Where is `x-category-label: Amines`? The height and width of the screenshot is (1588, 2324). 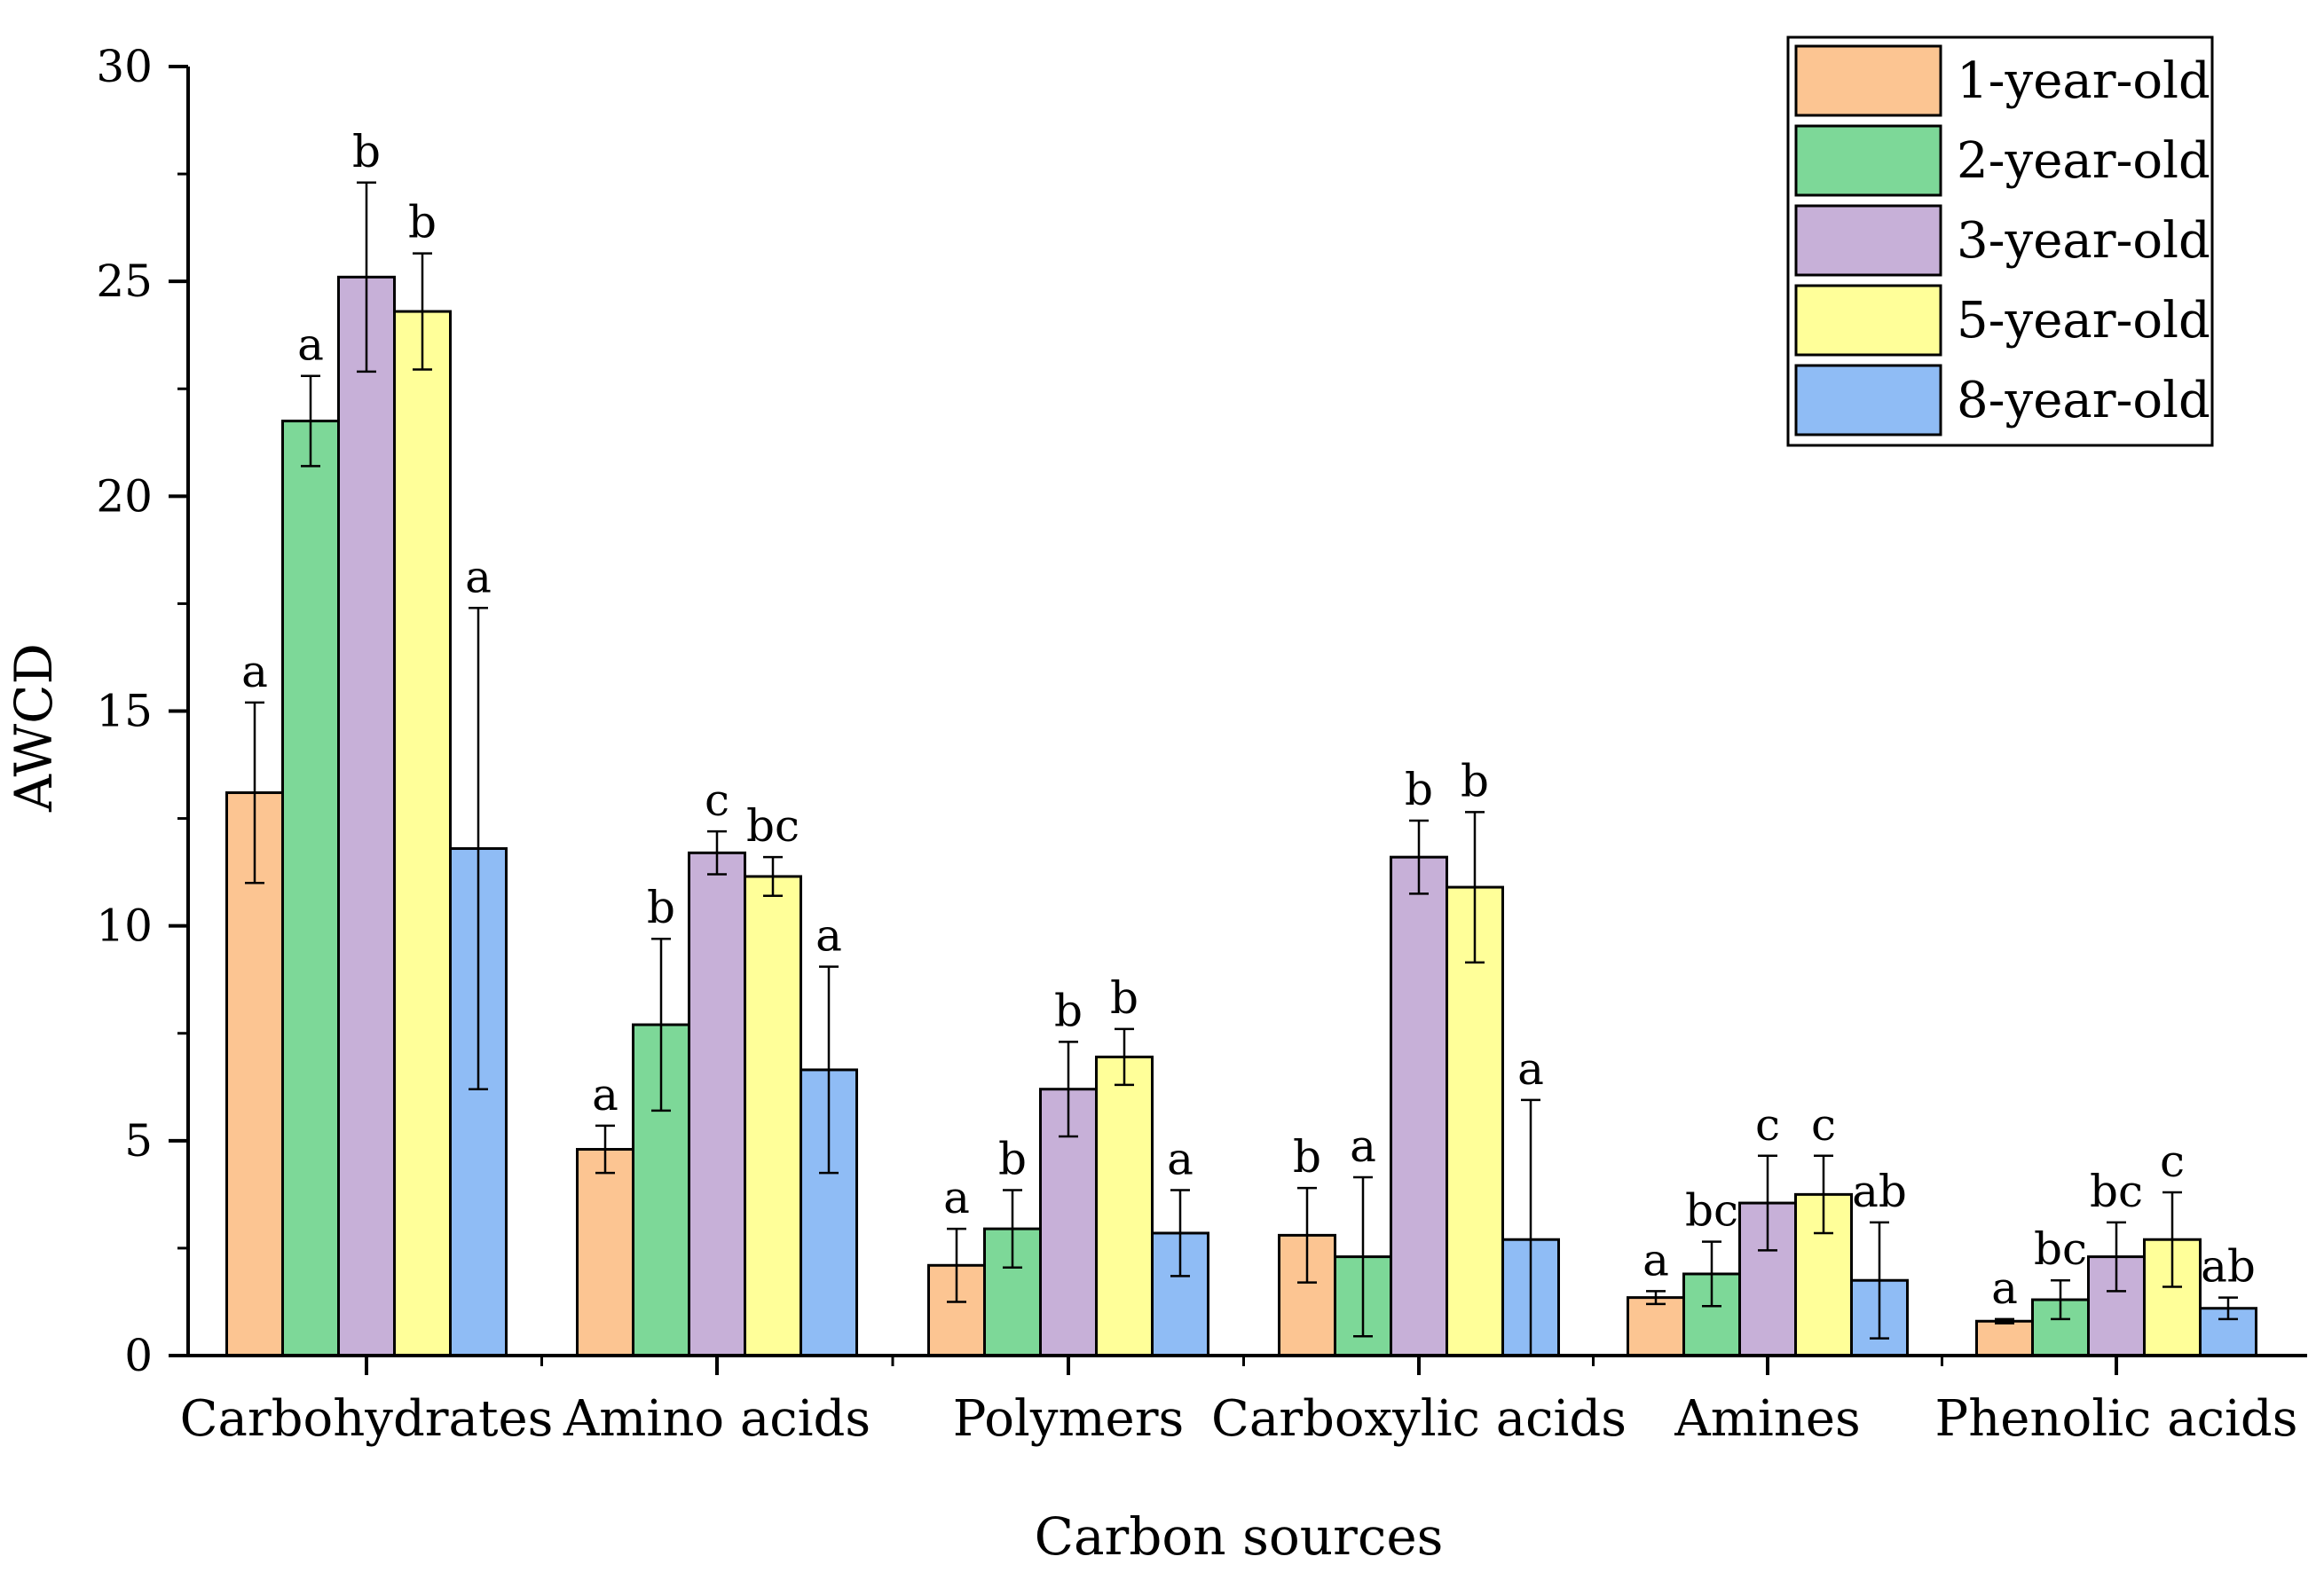 x-category-label: Amines is located at coordinates (1767, 1419).